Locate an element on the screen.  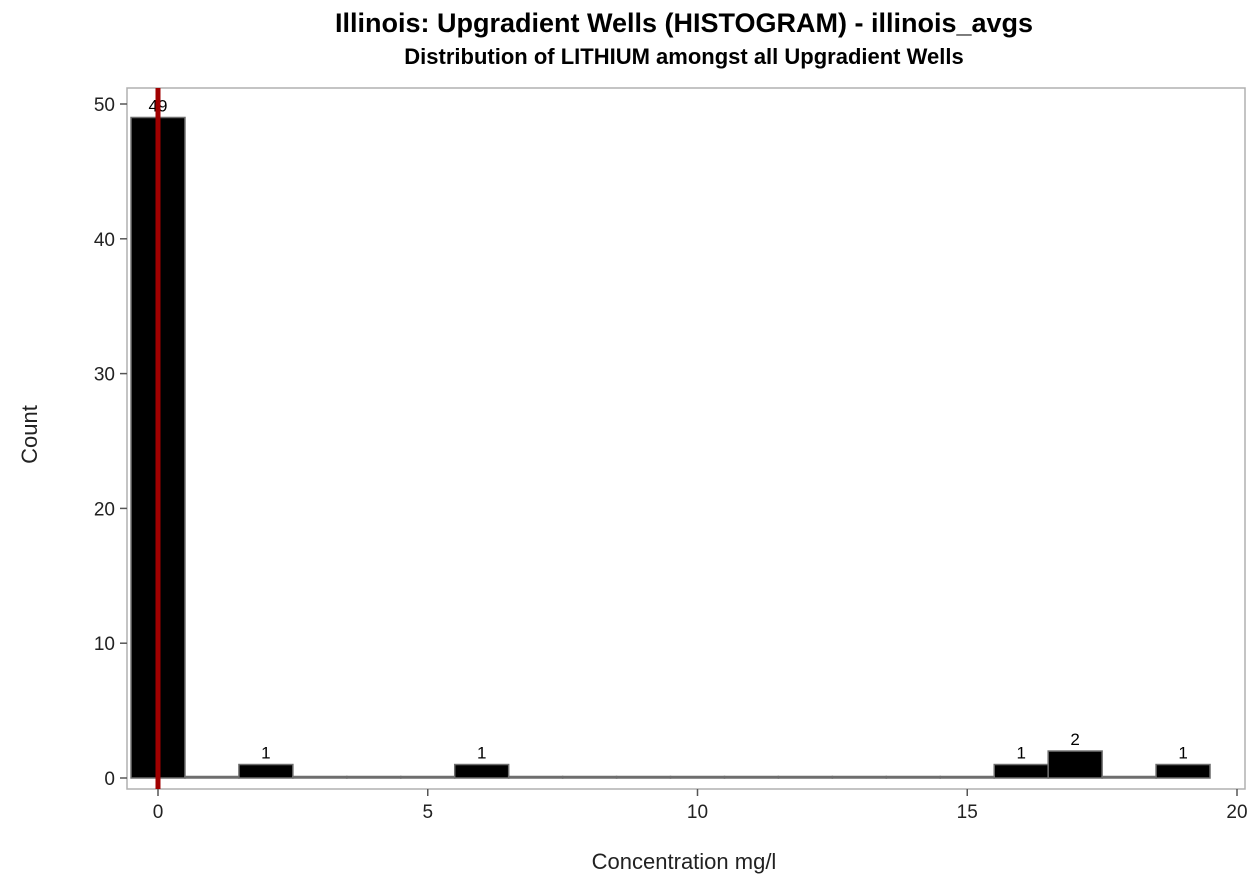
y-tick-label-0: 0 is located at coordinates (109, 779).